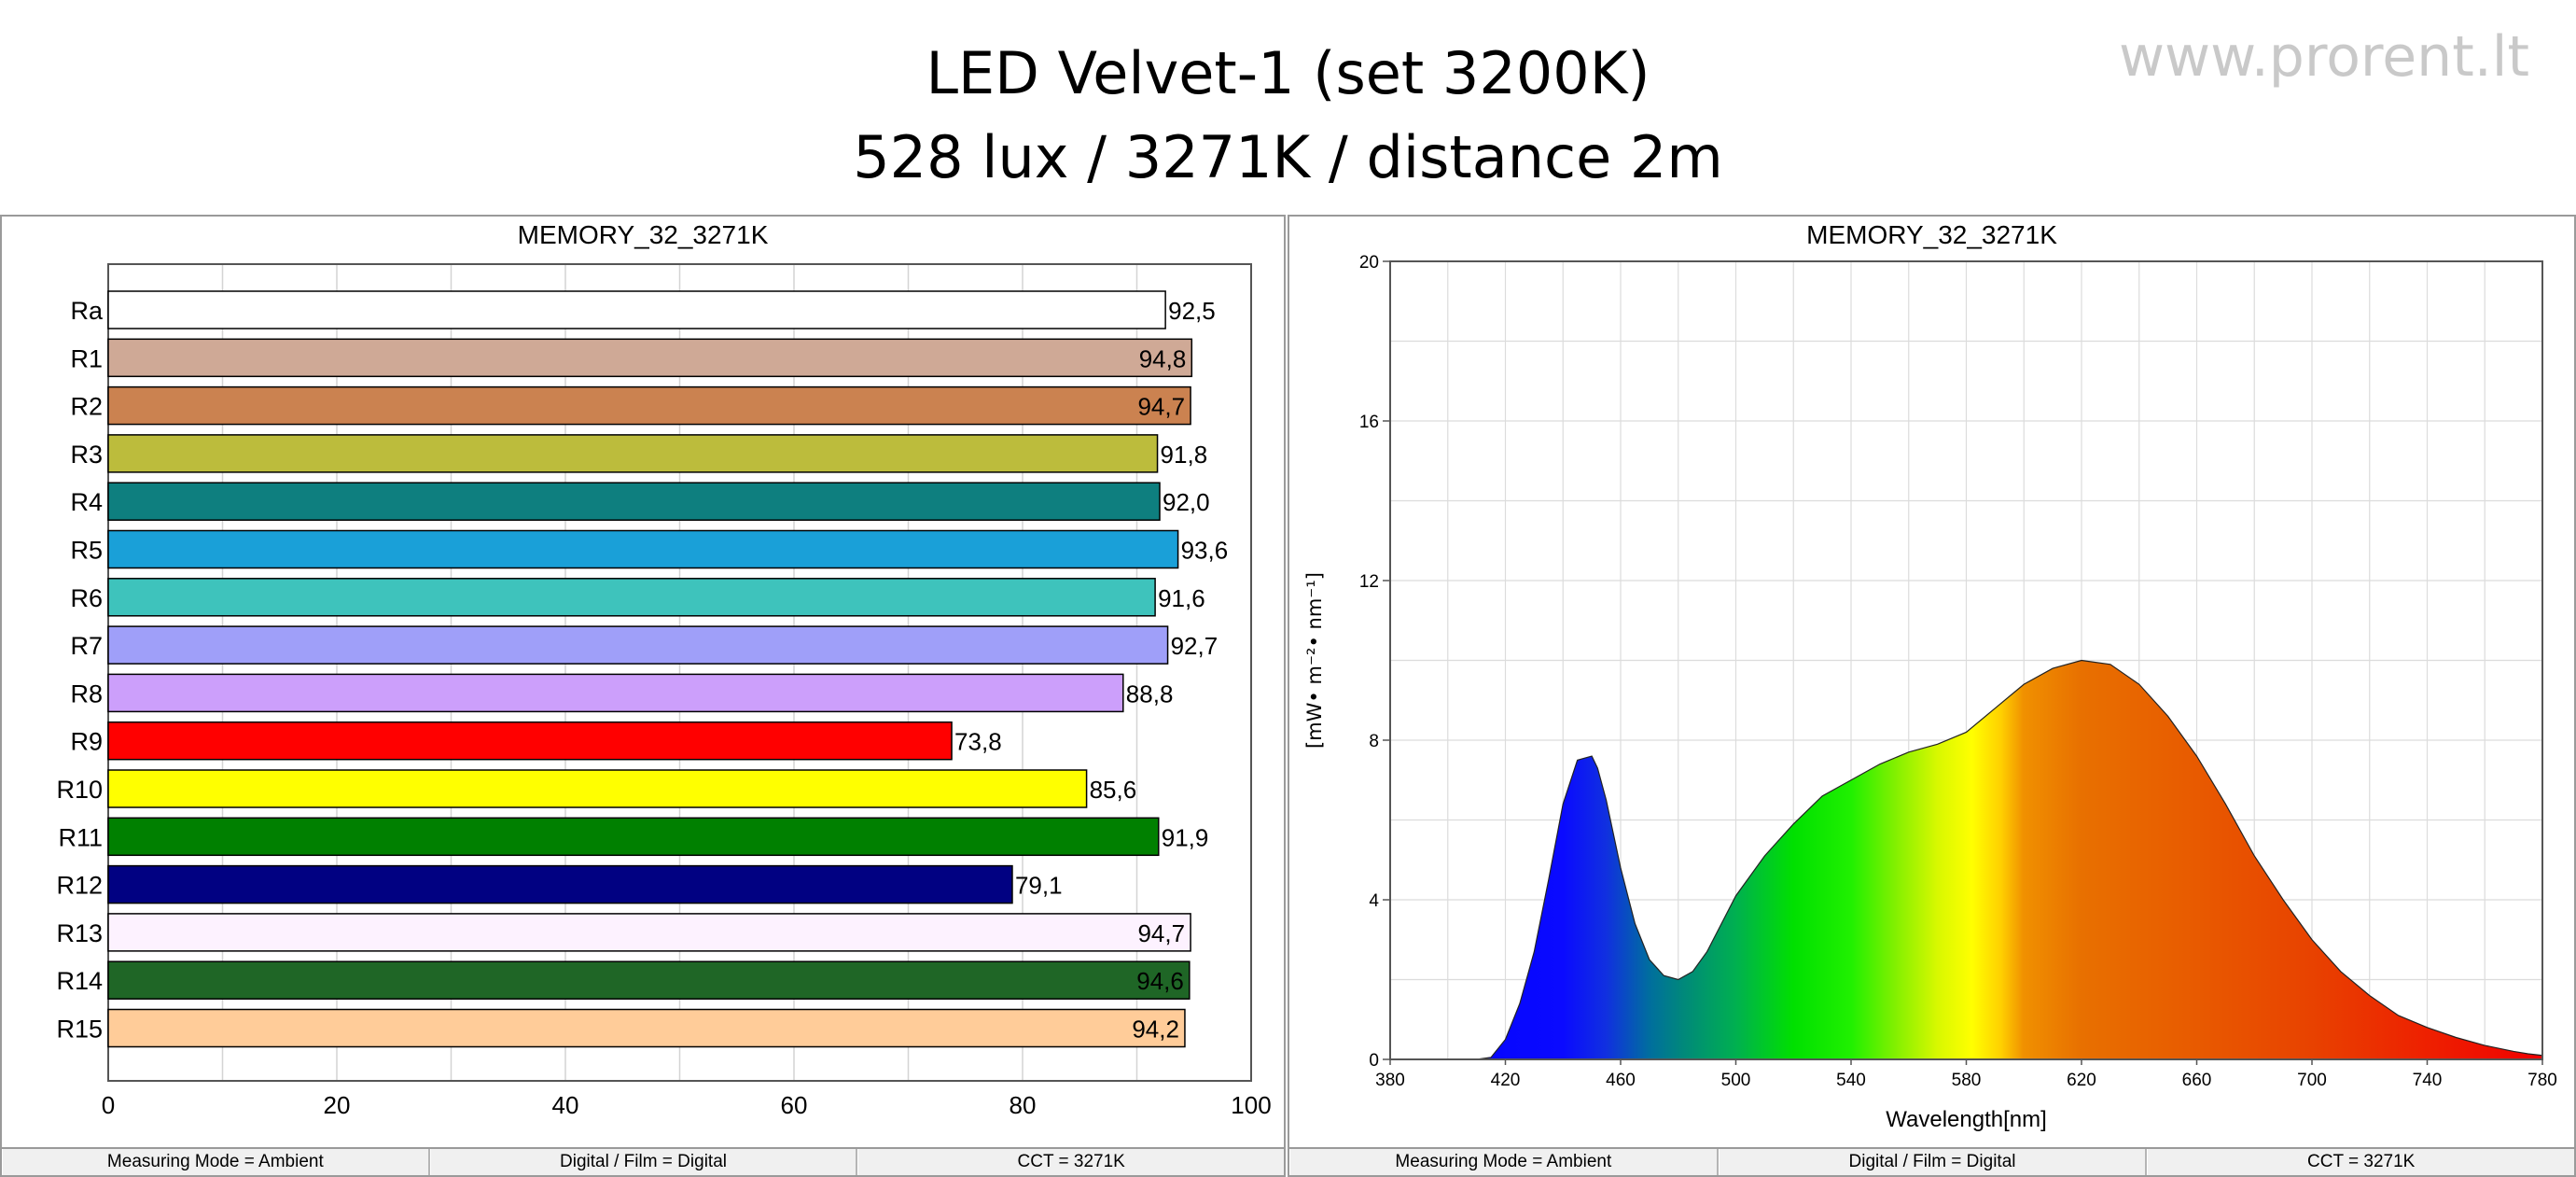  Describe the element at coordinates (2081, 1080) in the screenshot. I see `x-tick-label: 620` at that location.